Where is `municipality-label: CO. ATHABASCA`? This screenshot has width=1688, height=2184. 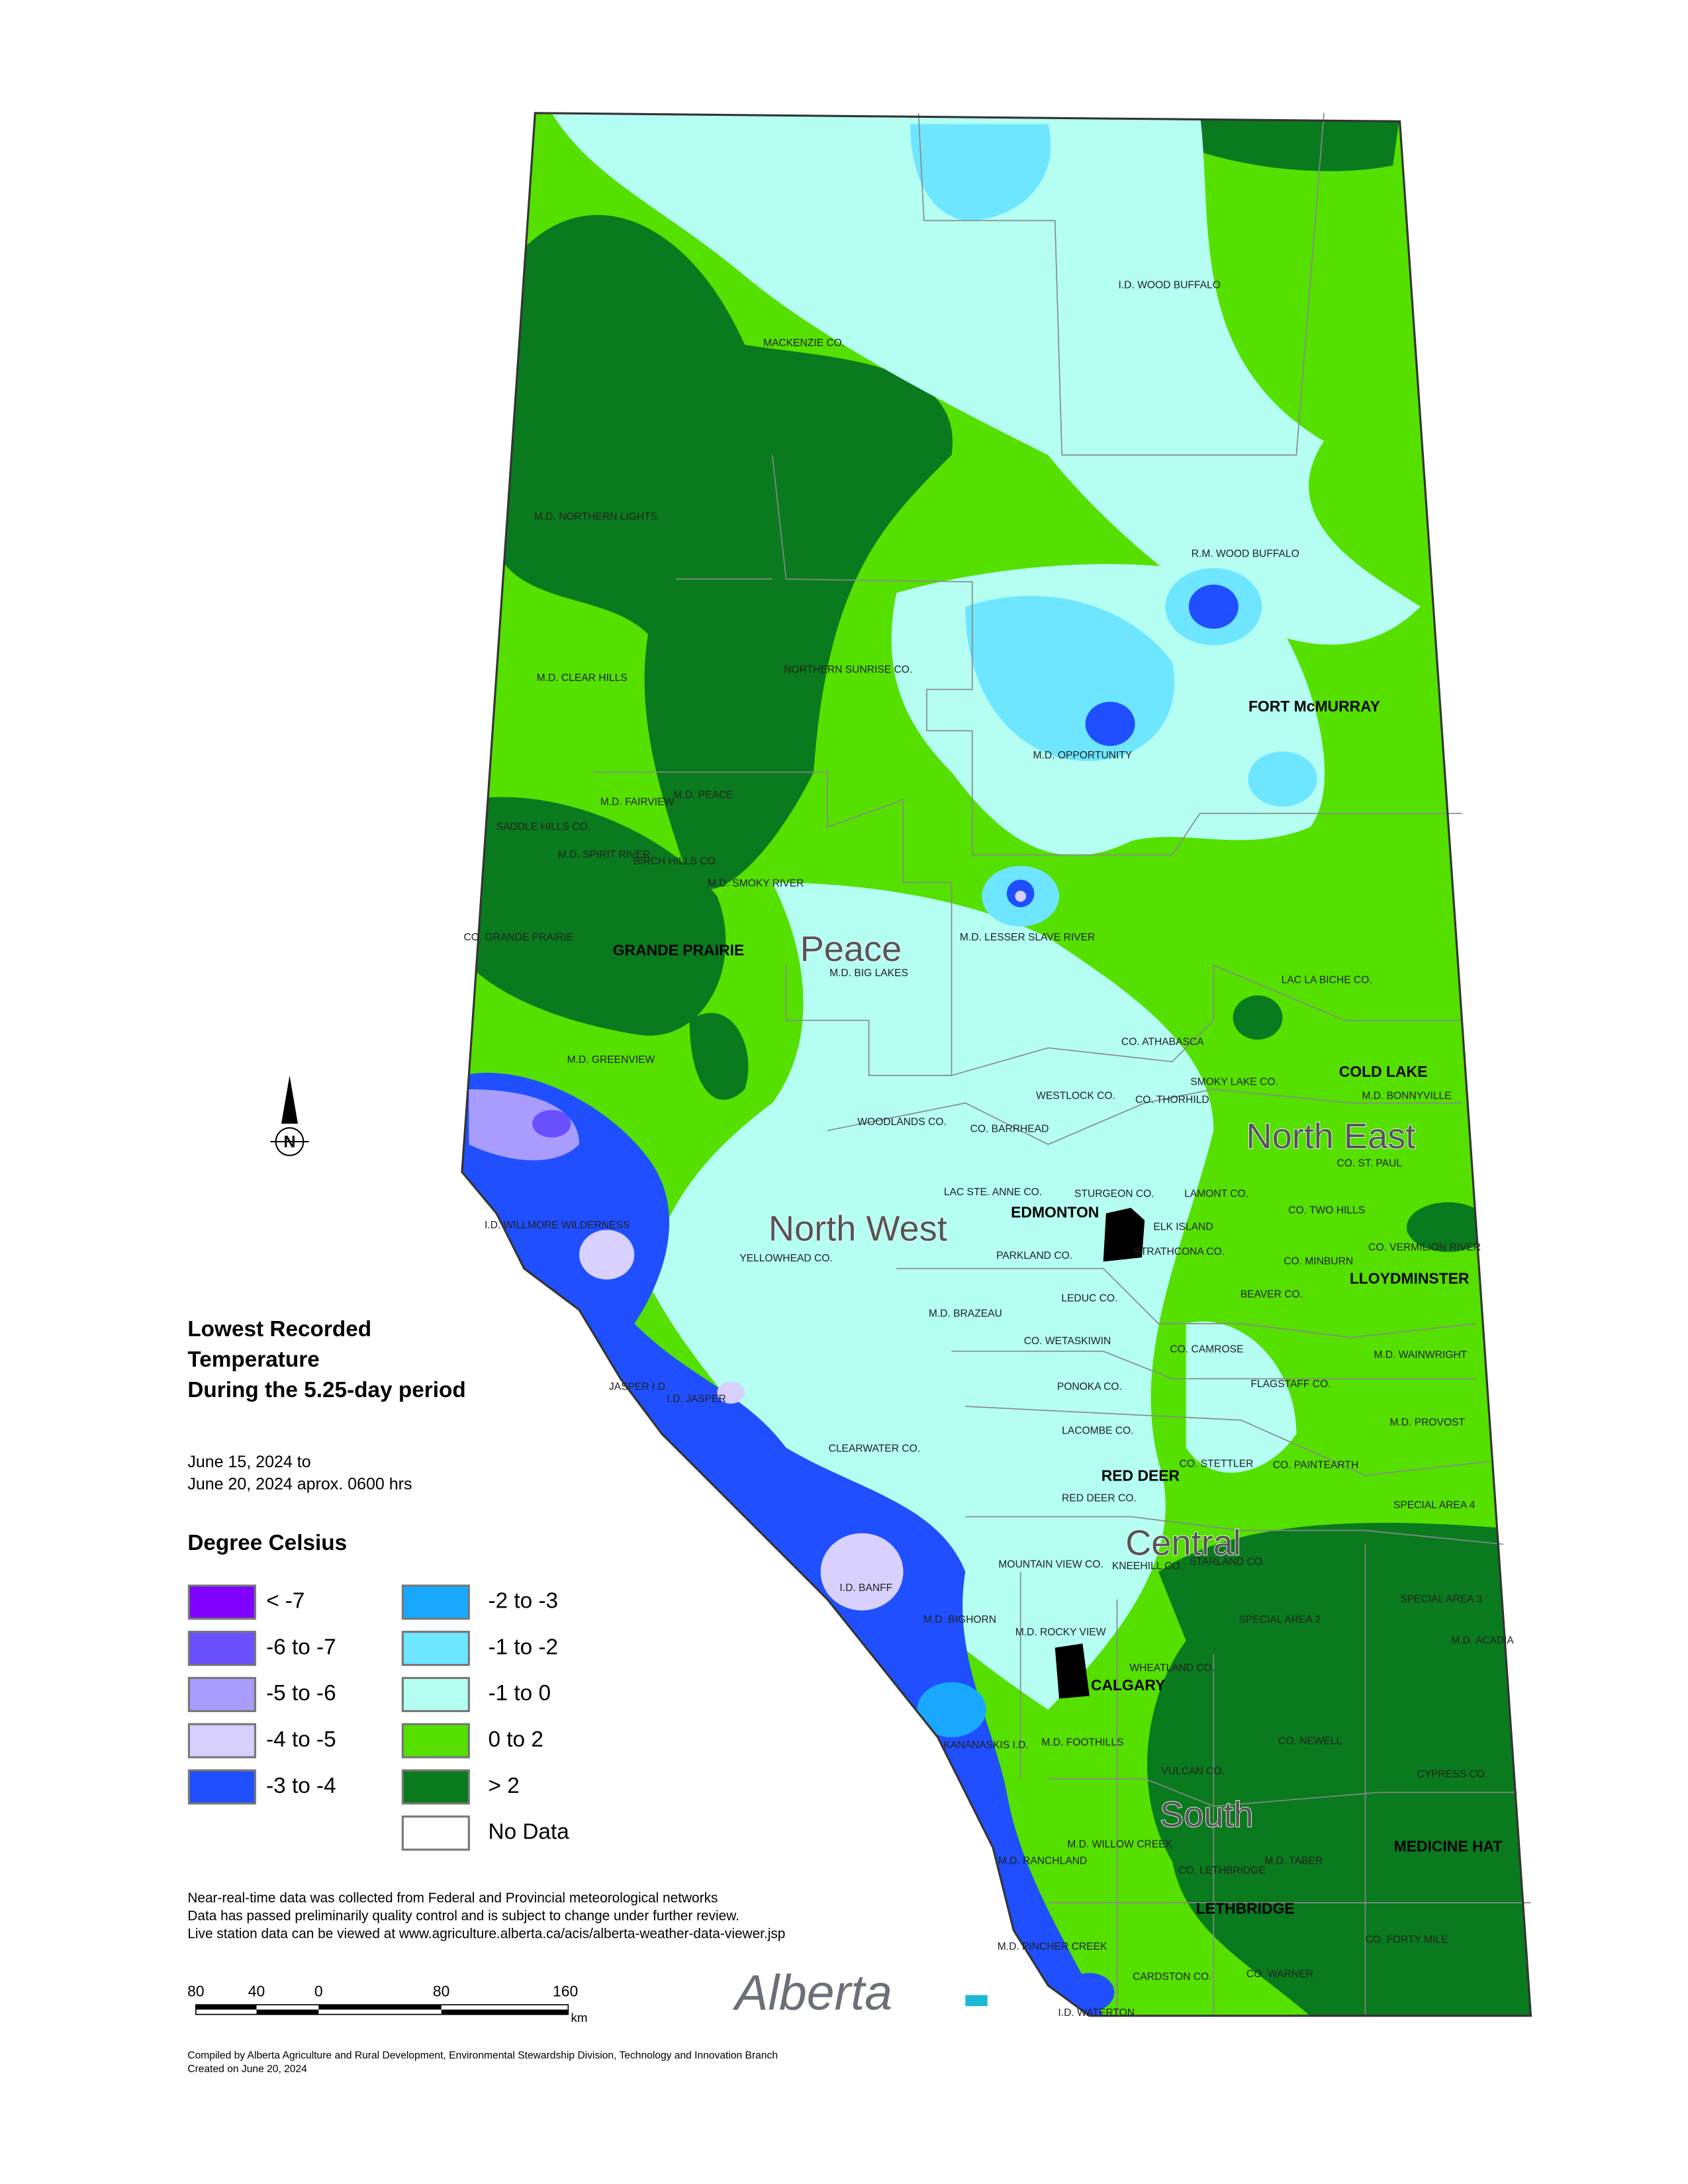 municipality-label: CO. ATHABASCA is located at coordinates (1162, 1042).